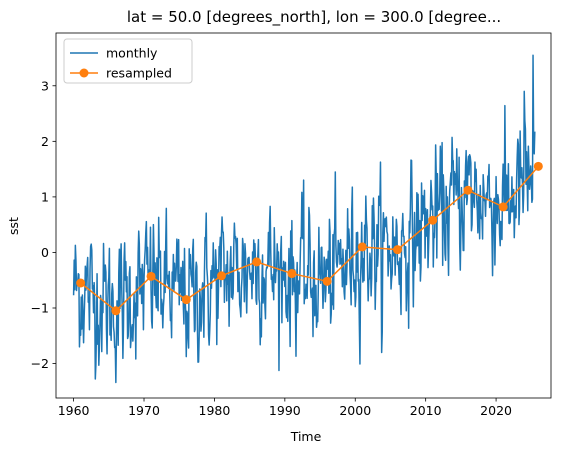 Image resolution: width=565 pixels, height=453 pixels. Describe the element at coordinates (426, 410) in the screenshot. I see `x-tick-label: 2010` at that location.